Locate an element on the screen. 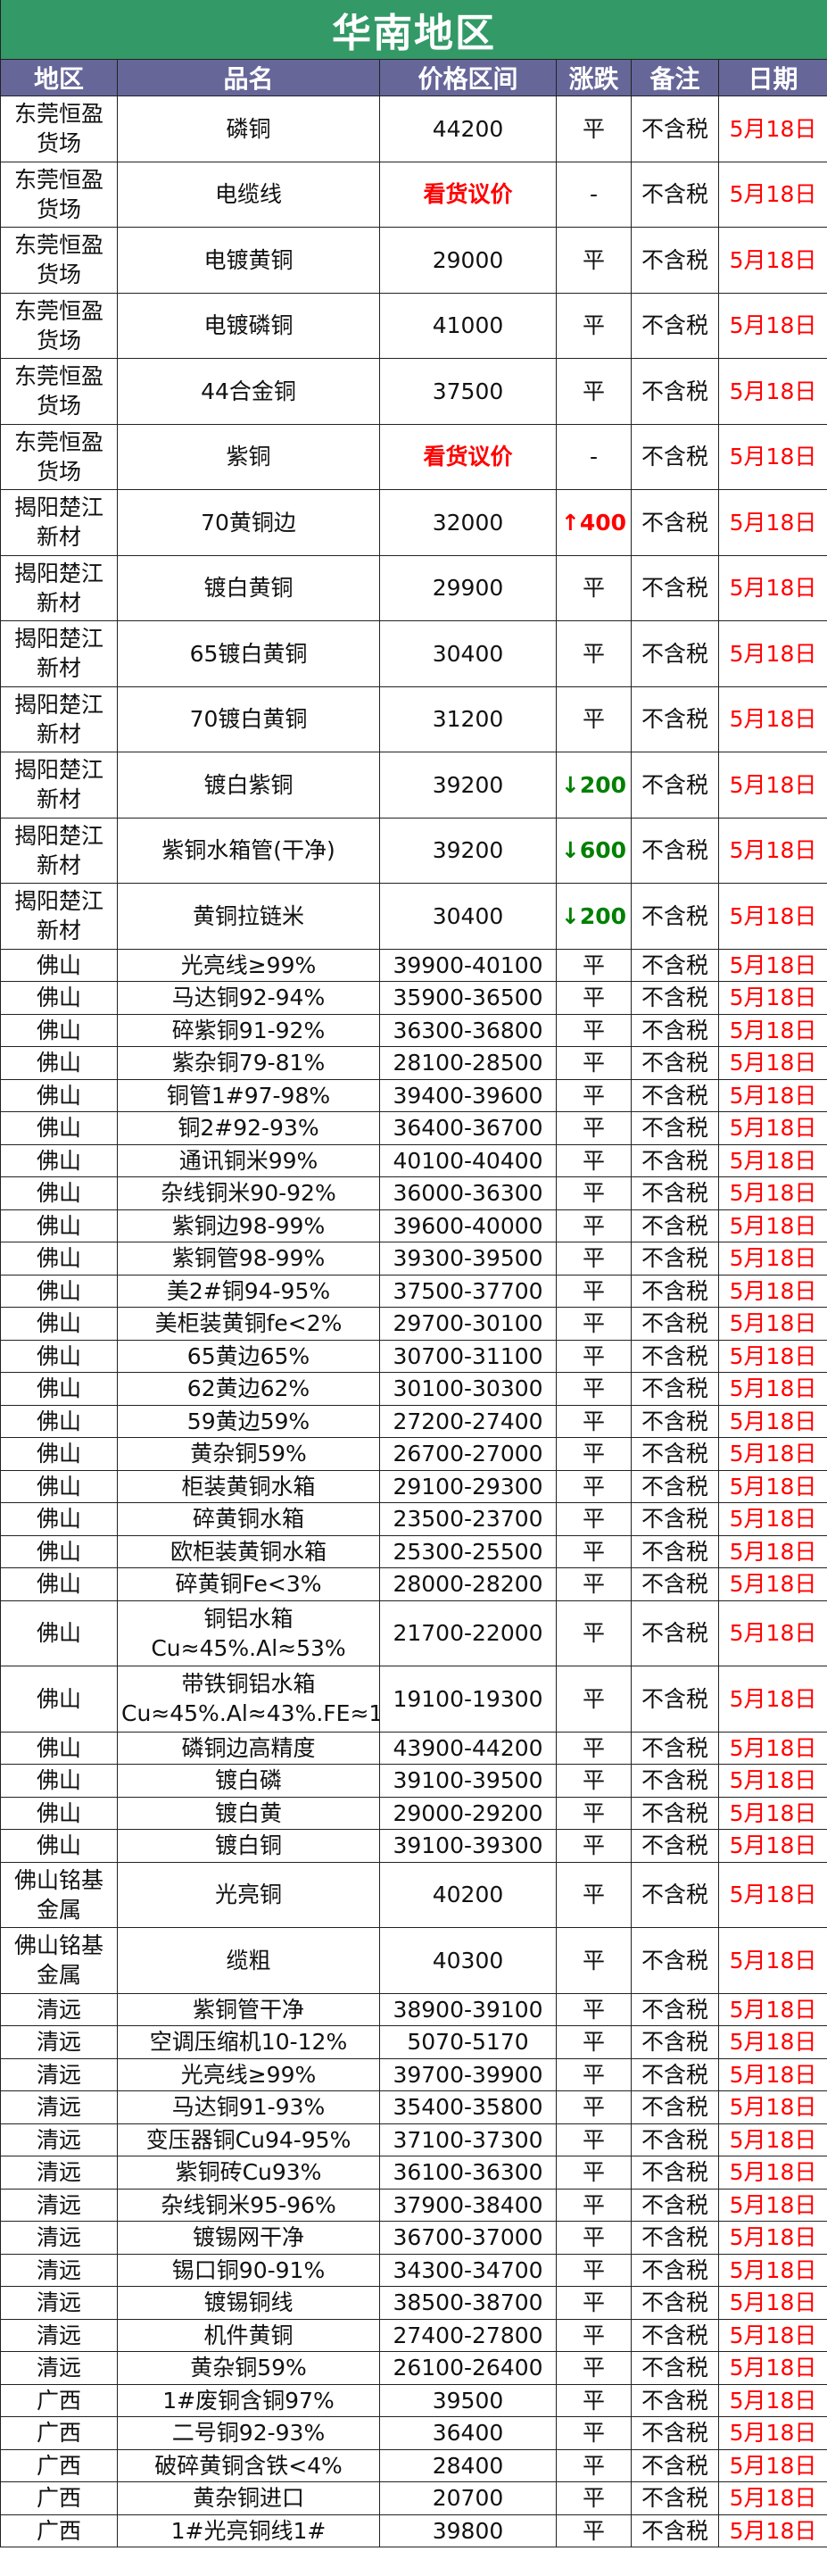  price-cell: 34300-34700 is located at coordinates (468, 2270).